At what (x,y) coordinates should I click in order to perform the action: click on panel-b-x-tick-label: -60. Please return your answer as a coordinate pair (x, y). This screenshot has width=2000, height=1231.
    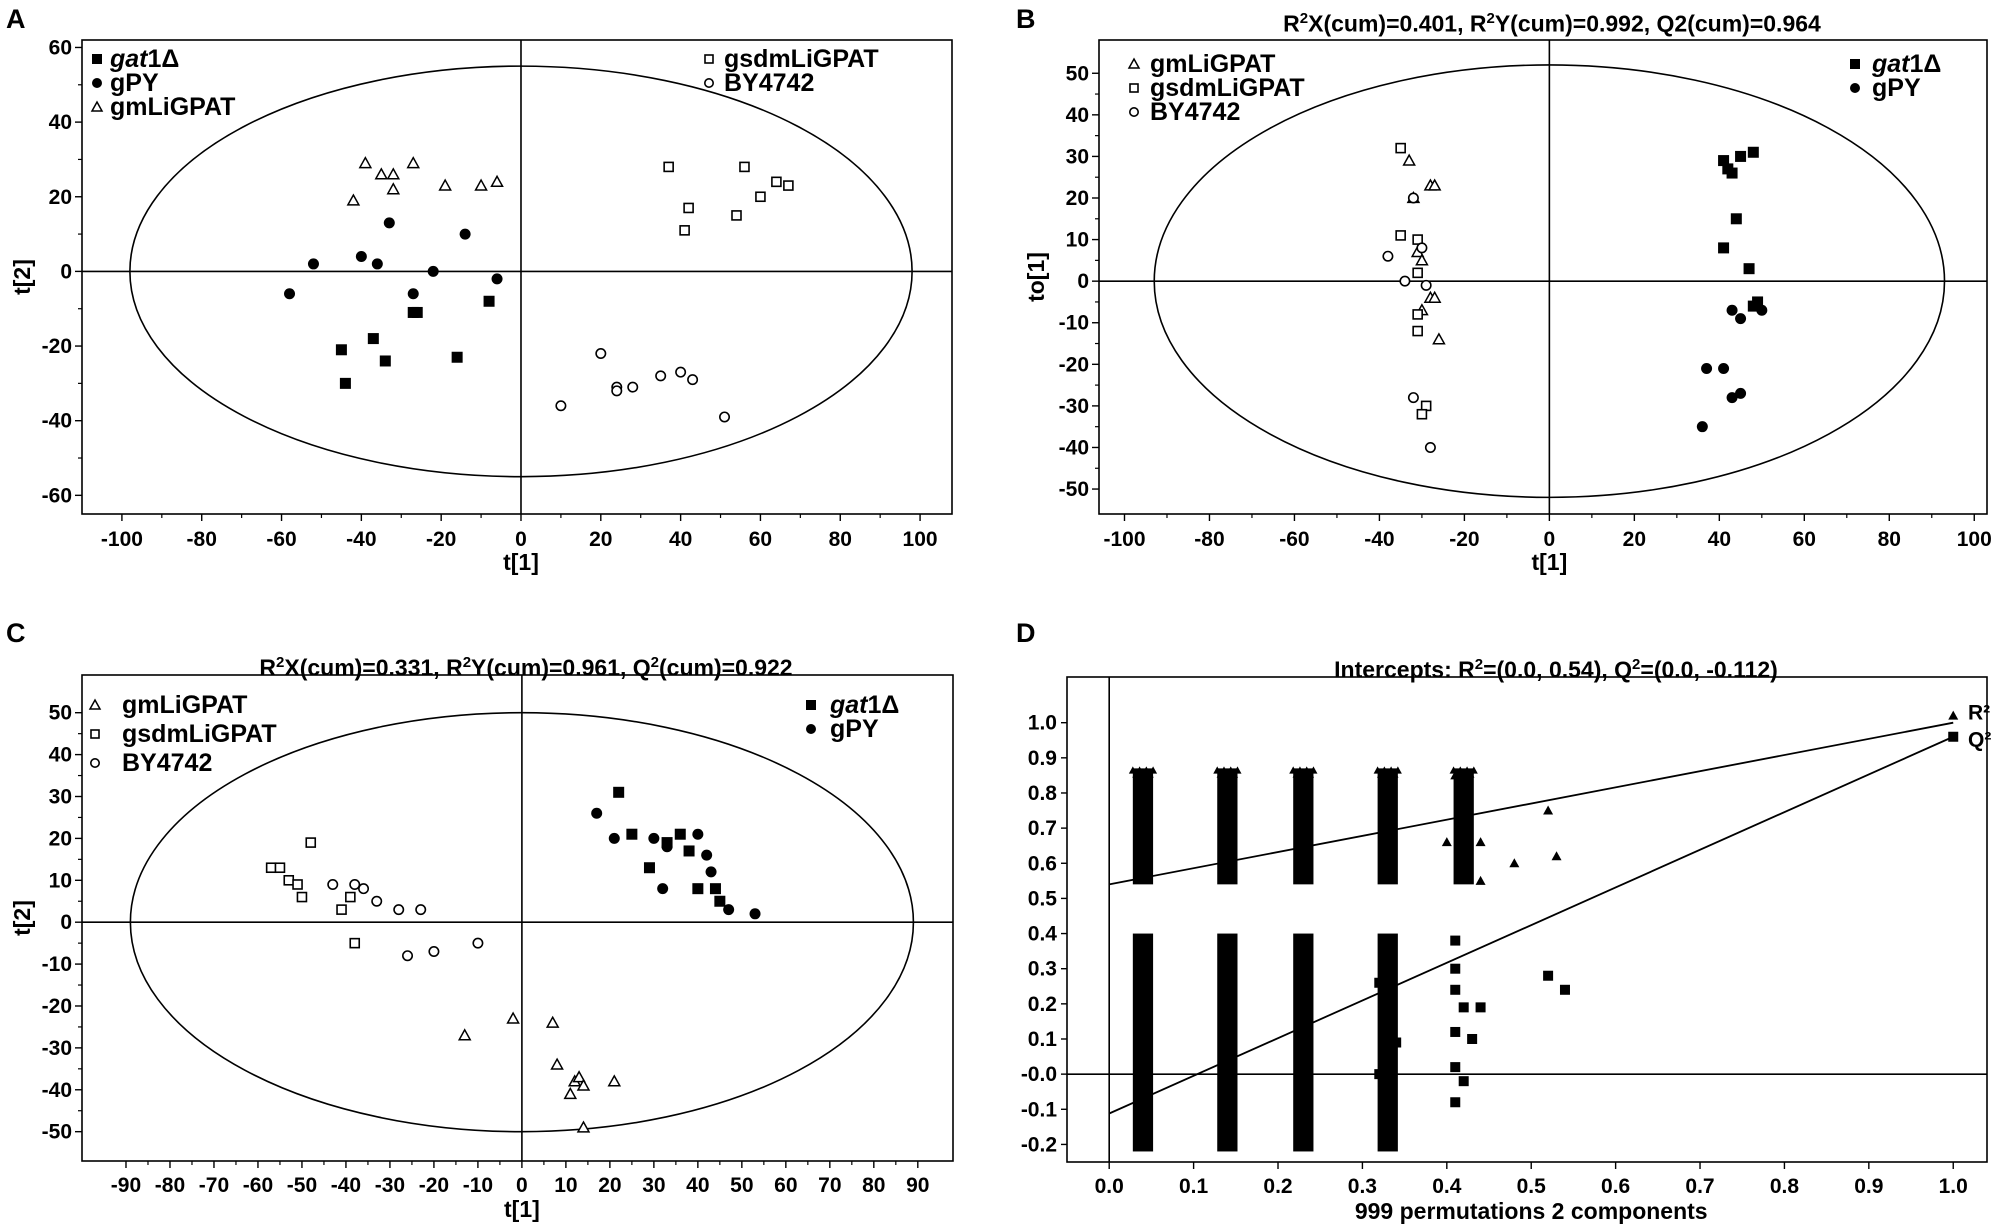
    Looking at the image, I should click on (1294, 539).